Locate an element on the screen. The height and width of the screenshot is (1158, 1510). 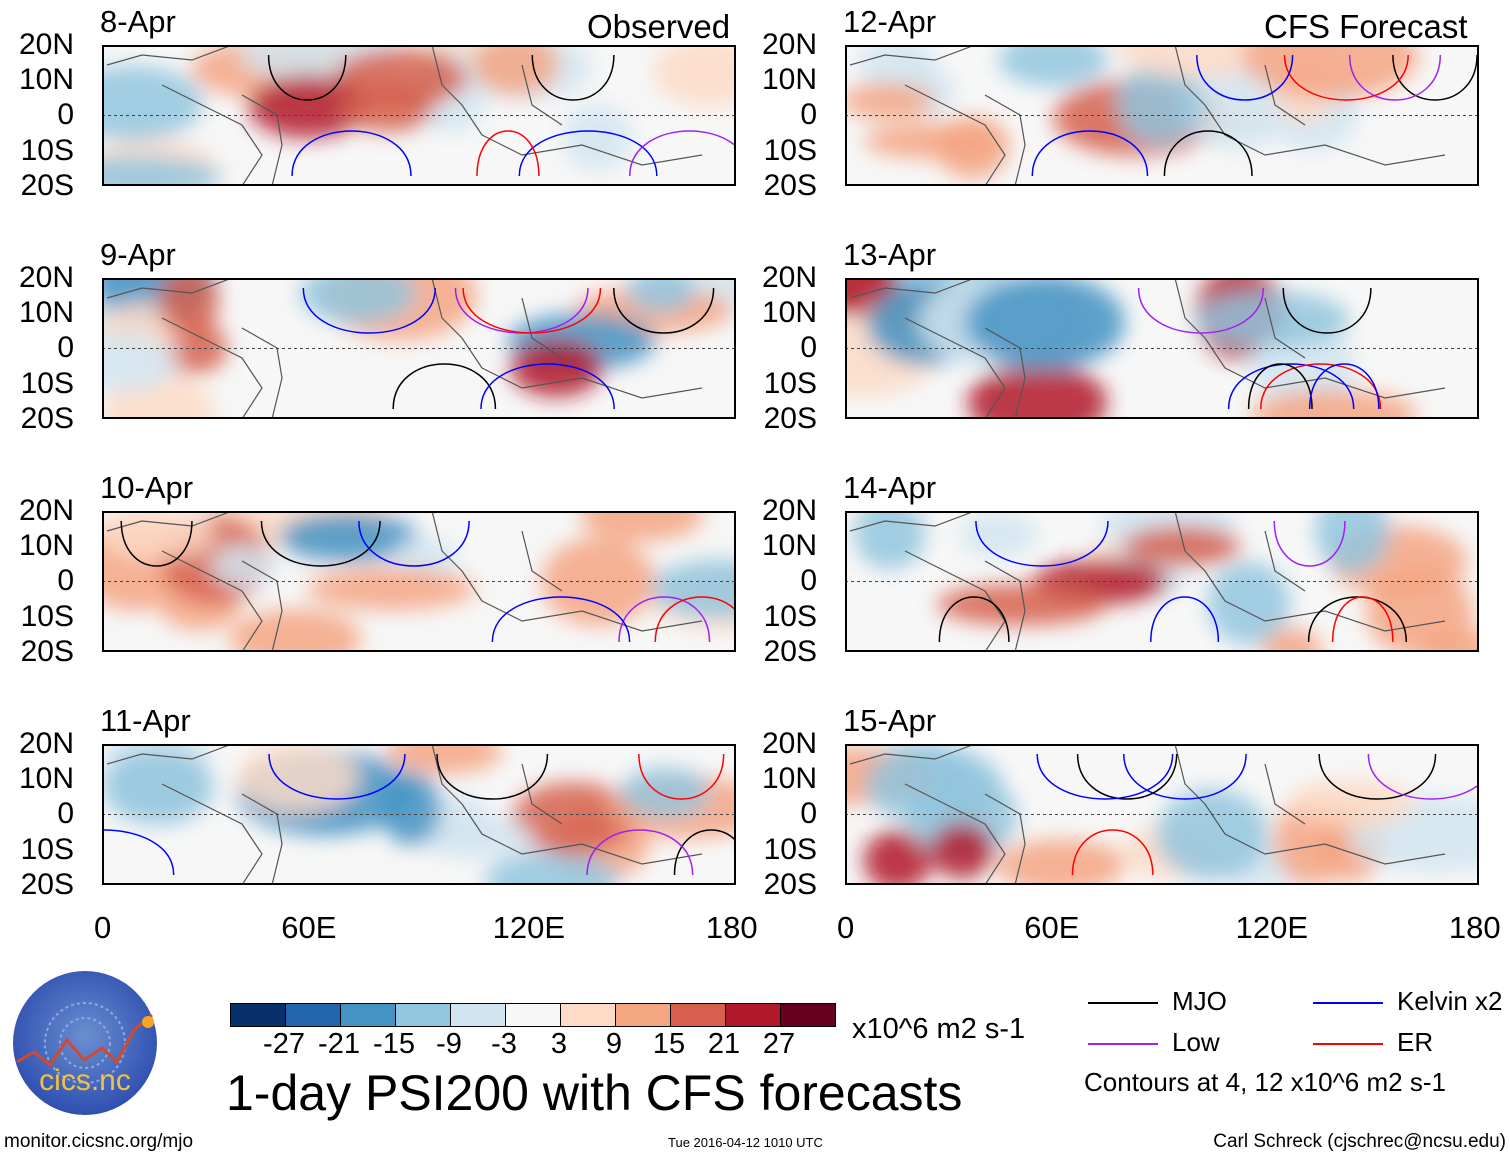
figure-title: 1-day PSI200 with CFS forecasts is located at coordinates (594, 1093).